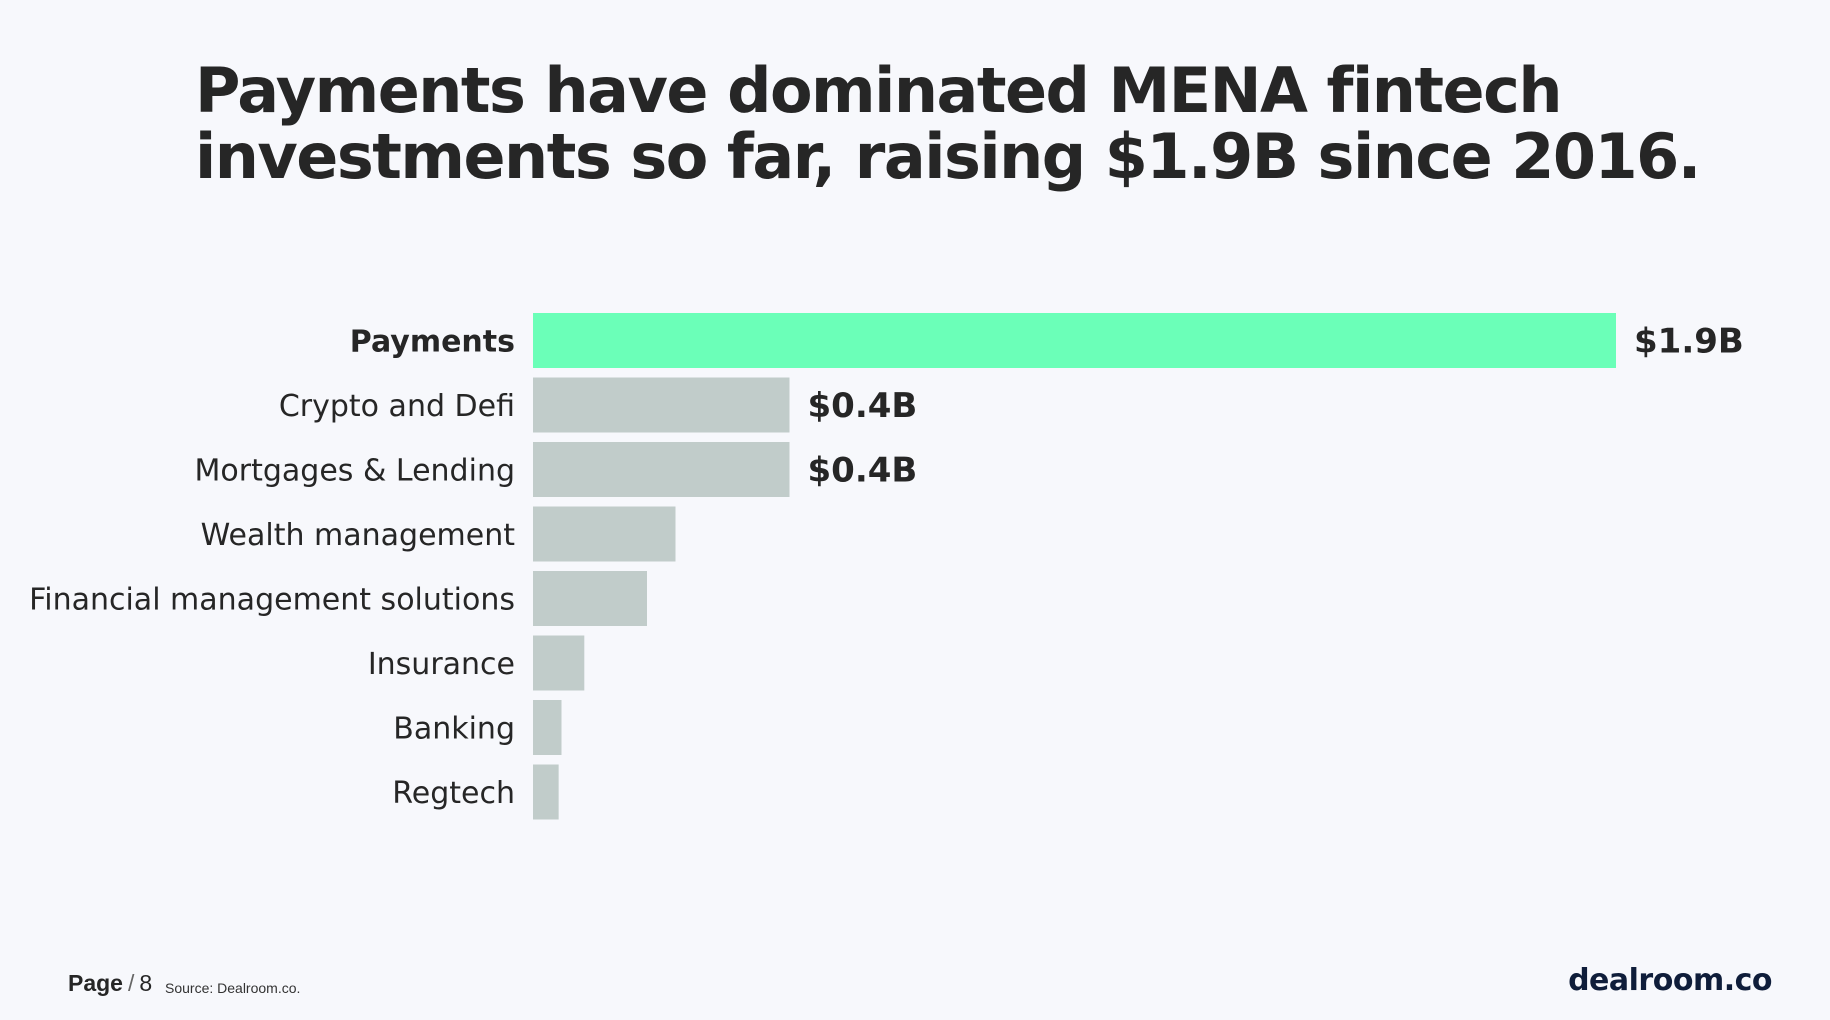 Image resolution: width=1830 pixels, height=1020 pixels. What do you see at coordinates (453, 793) in the screenshot?
I see `category-label: Regtech` at bounding box center [453, 793].